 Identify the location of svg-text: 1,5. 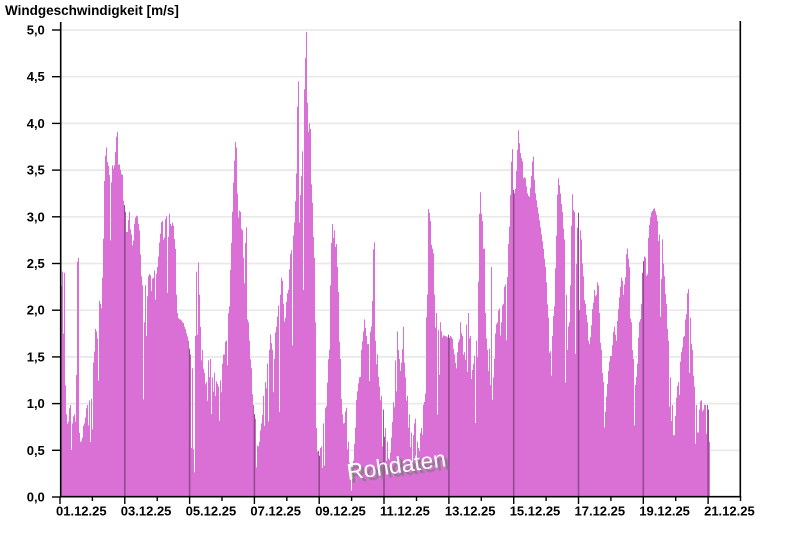
(36, 356).